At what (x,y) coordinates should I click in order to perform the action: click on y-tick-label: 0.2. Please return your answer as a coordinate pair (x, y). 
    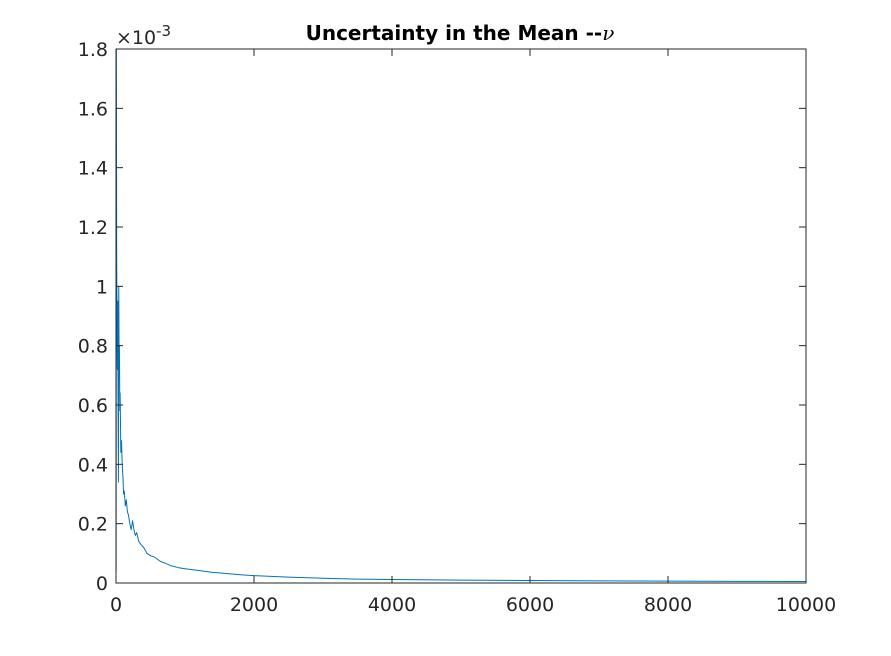
    Looking at the image, I should click on (93, 525).